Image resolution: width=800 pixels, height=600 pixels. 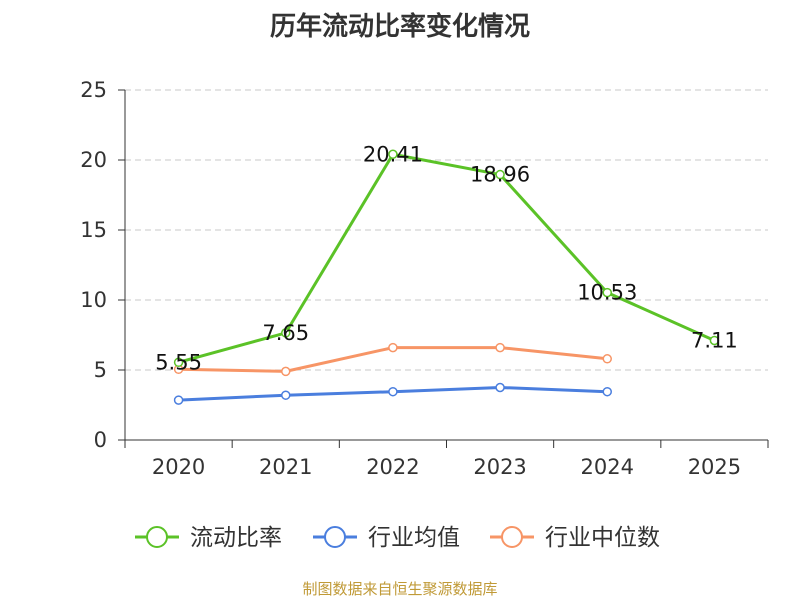 I want to click on data-label: 7.11, so click(x=714, y=340).